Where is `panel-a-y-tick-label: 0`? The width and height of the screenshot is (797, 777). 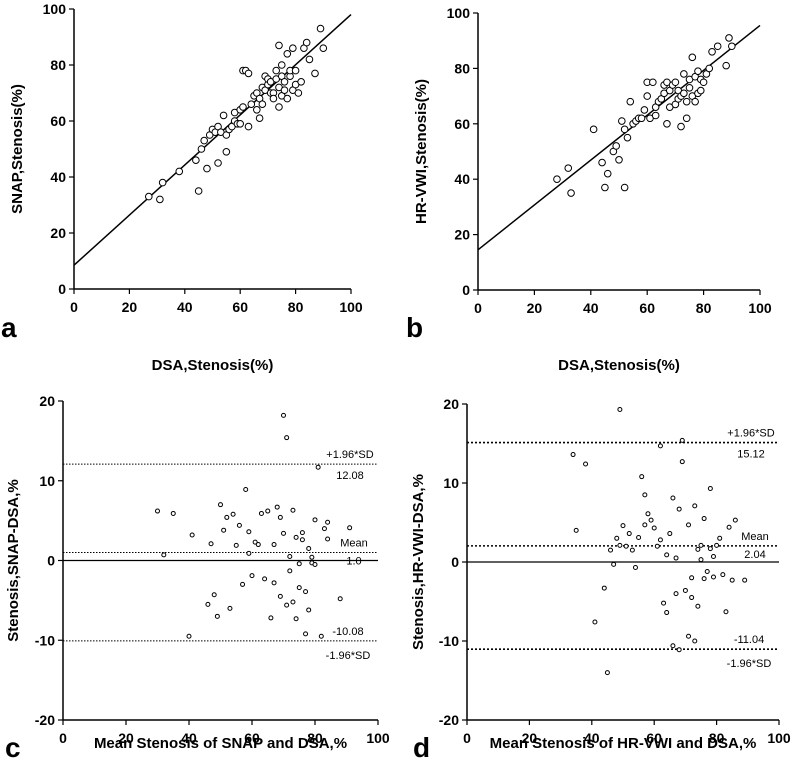
panel-a-y-tick-label: 0 is located at coordinates (62, 289).